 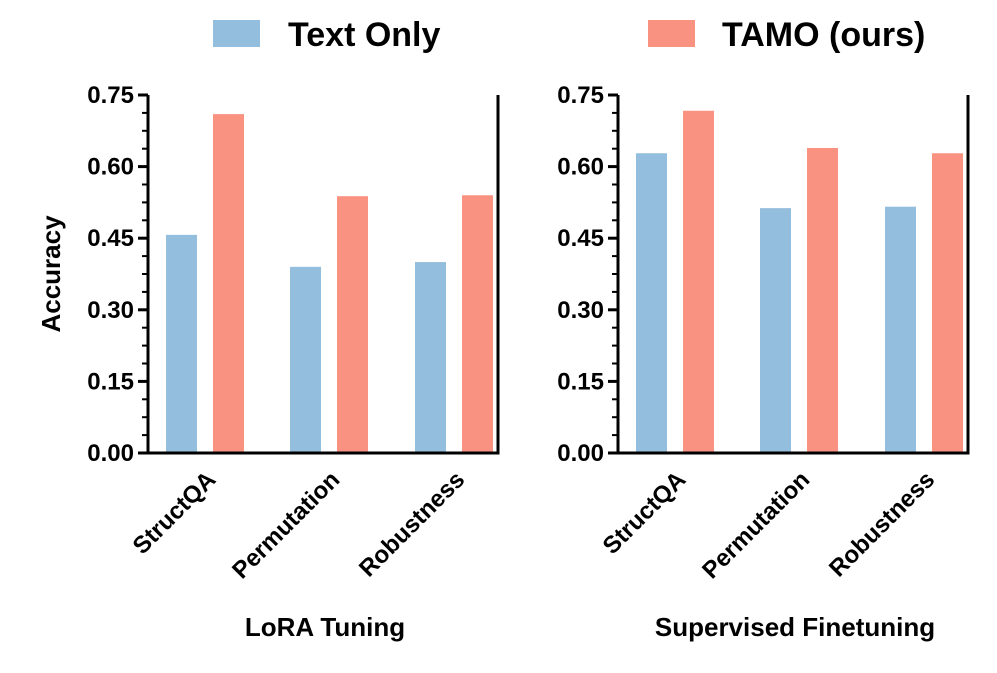 I want to click on category-label-lora-permutation: Permutation, so click(x=286, y=525).